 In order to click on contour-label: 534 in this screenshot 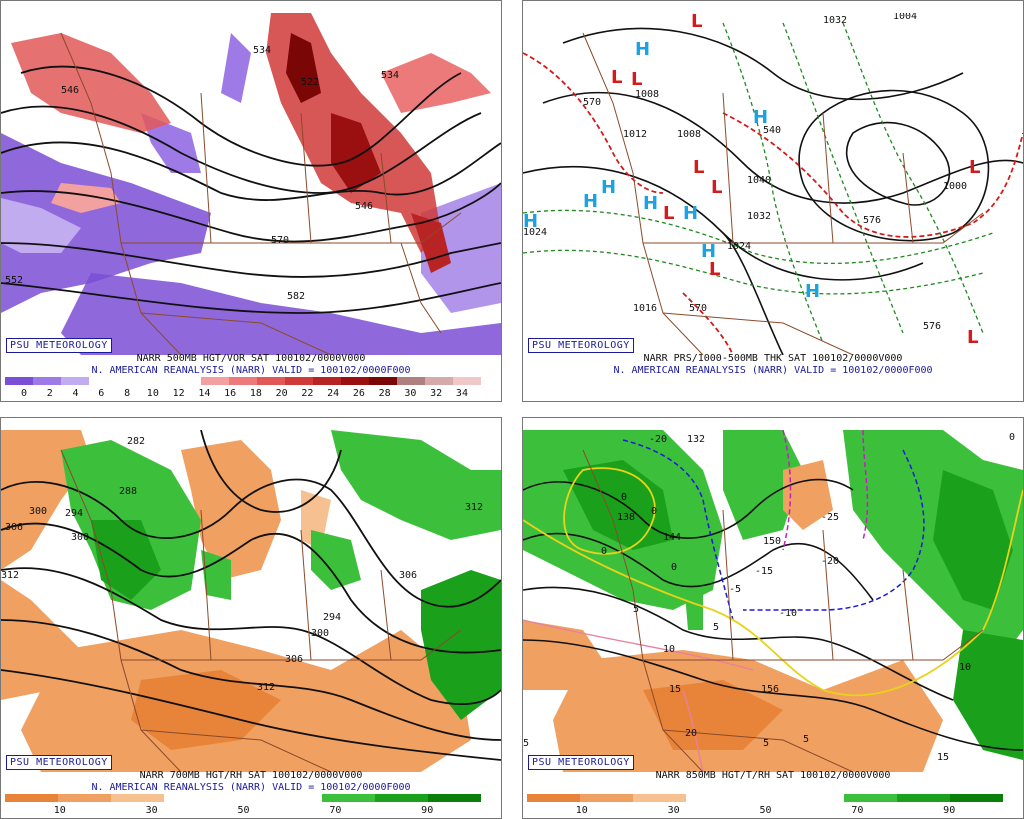, I will do `click(262, 50)`.